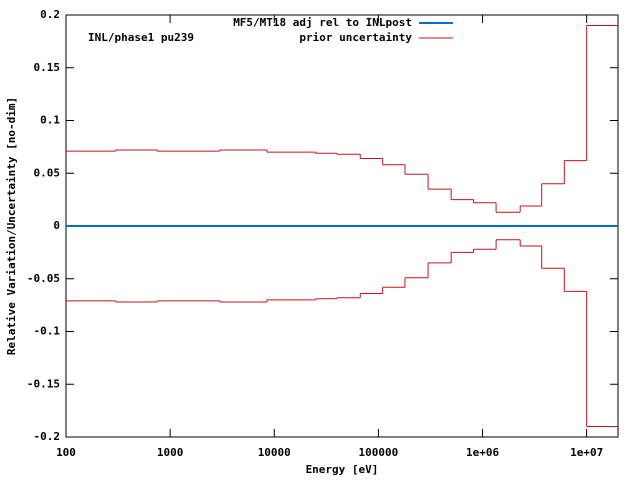 The height and width of the screenshot is (484, 640). What do you see at coordinates (50, 120) in the screenshot?
I see `y-tick-label: 0.1` at bounding box center [50, 120].